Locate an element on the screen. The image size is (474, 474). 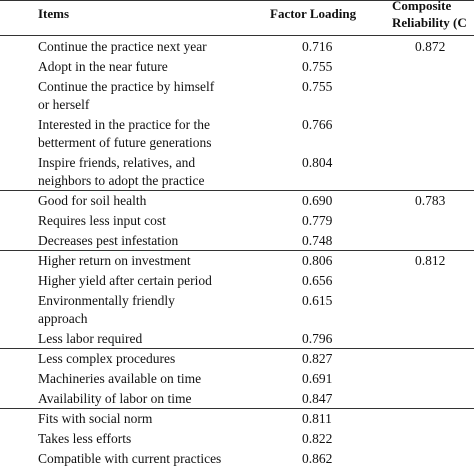
item-text: or herself is located at coordinates (64, 104).